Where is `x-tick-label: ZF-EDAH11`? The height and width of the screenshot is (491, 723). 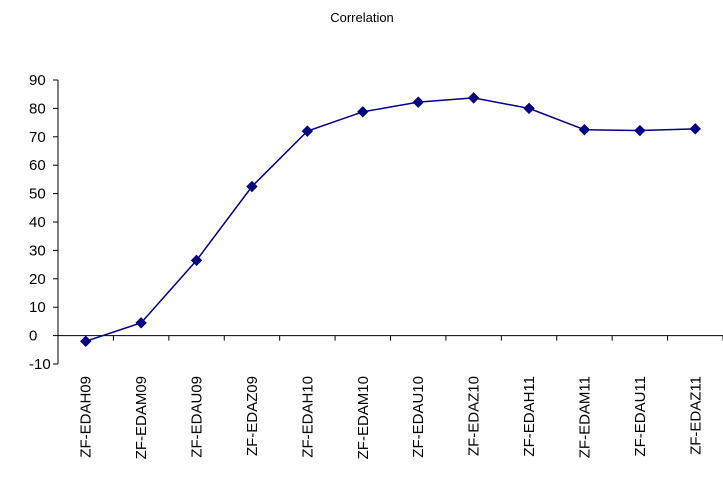
x-tick-label: ZF-EDAH11 is located at coordinates (529, 416).